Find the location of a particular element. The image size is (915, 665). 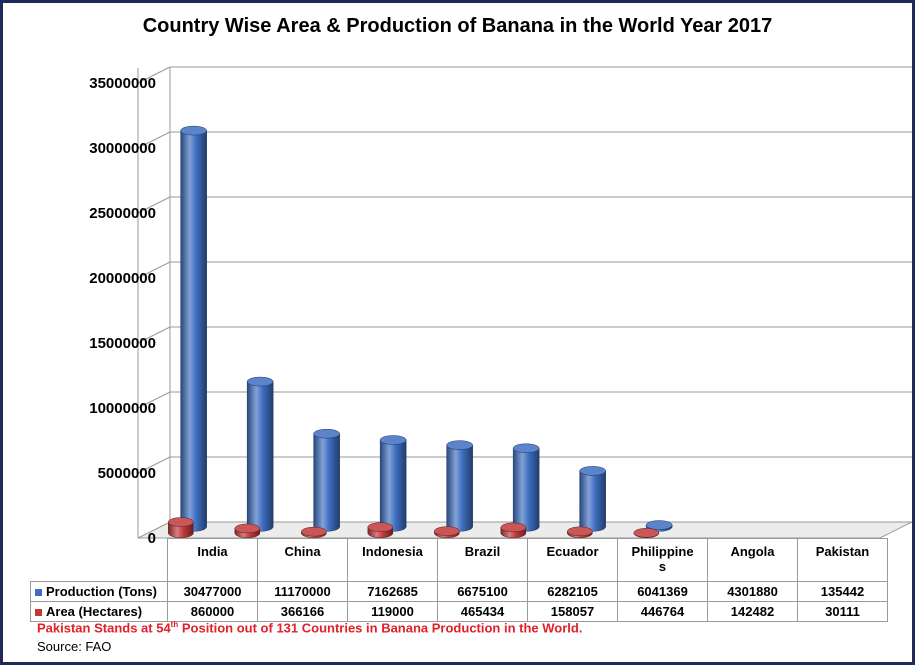

data-label: 119000 is located at coordinates (392, 611).